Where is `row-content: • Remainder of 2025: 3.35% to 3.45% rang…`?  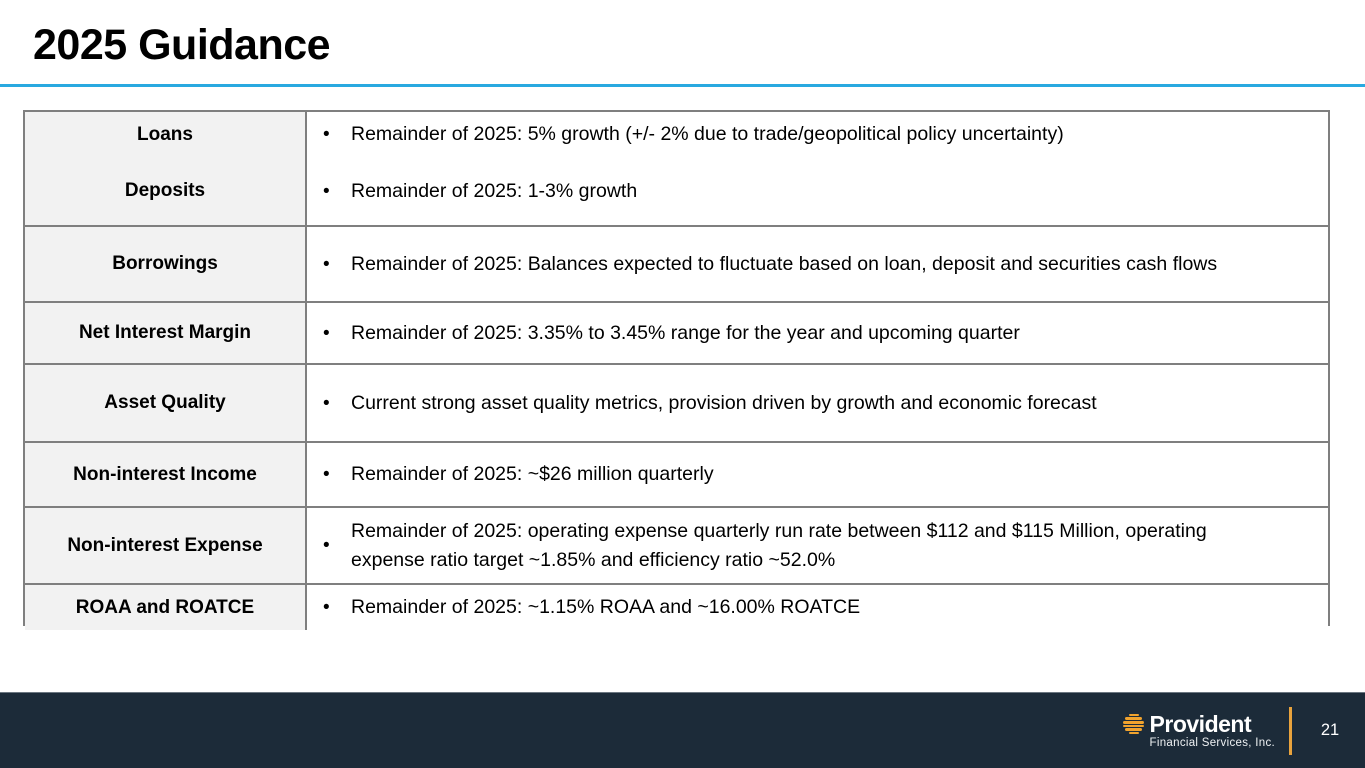 row-content: • Remainder of 2025: 3.35% to 3.45% rang… is located at coordinates (817, 333).